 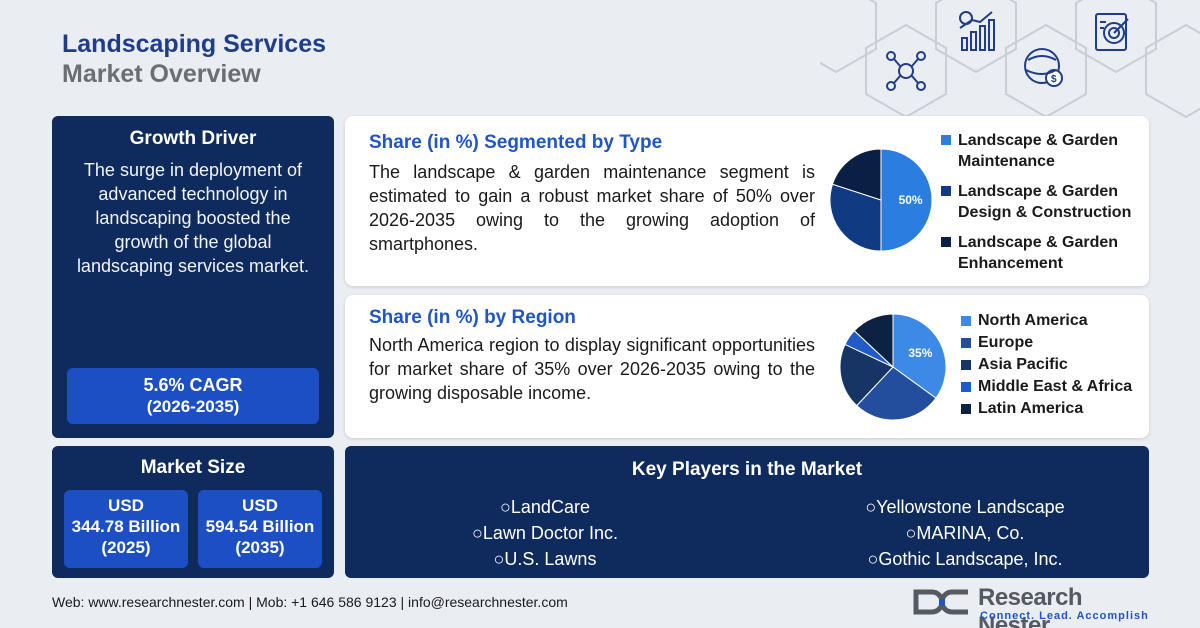 What do you see at coordinates (161, 74) in the screenshot?
I see `page-subtitle: Market Overview` at bounding box center [161, 74].